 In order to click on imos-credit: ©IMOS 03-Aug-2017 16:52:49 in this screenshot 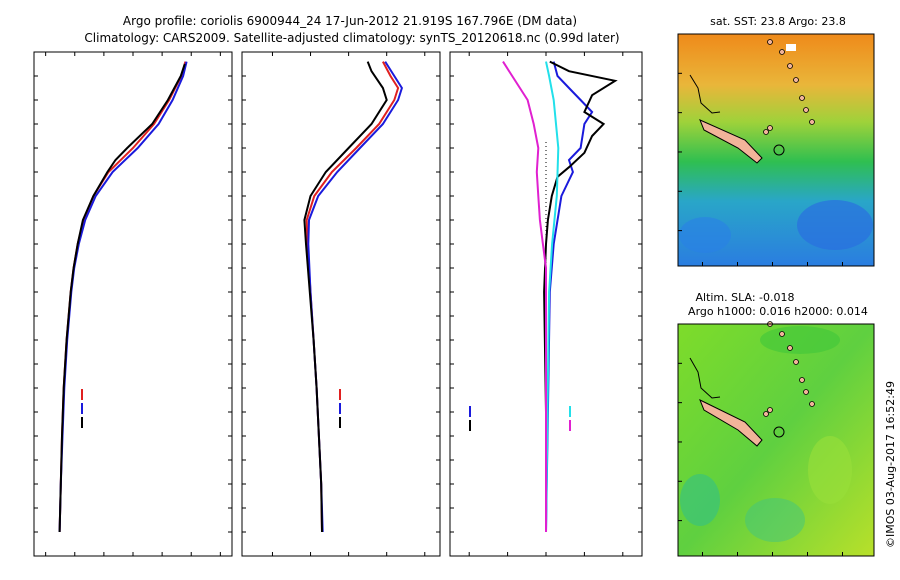, I will do `click(890, 464)`.